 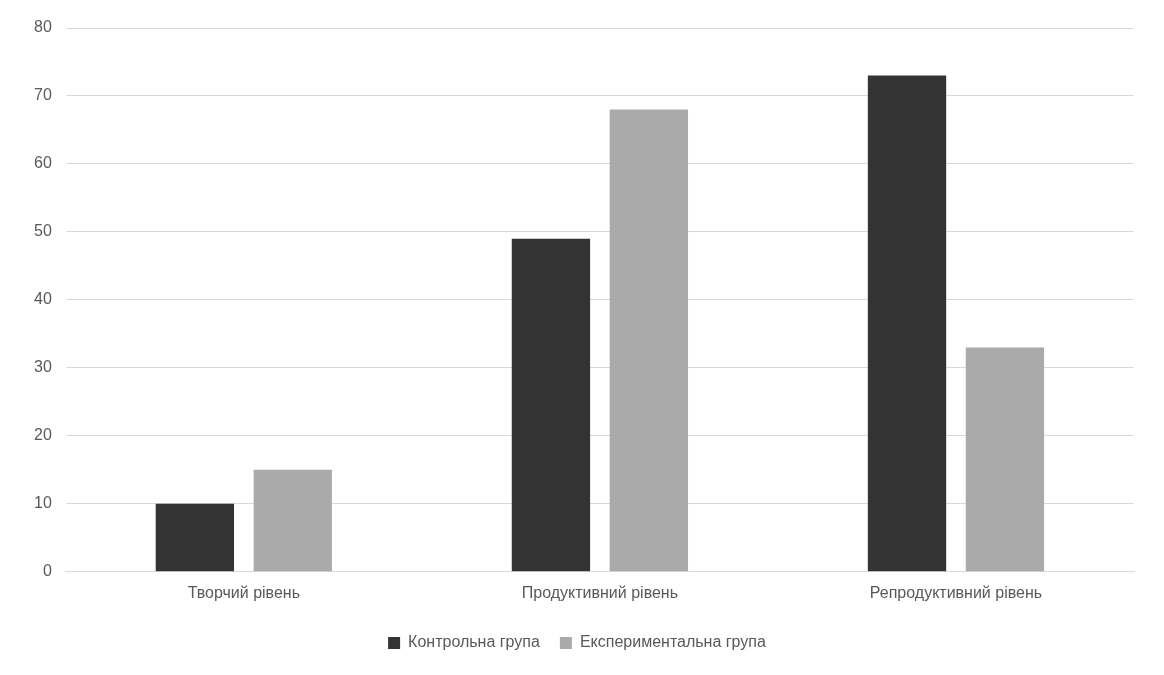 I want to click on y-tick-label: 70, so click(x=43, y=95).